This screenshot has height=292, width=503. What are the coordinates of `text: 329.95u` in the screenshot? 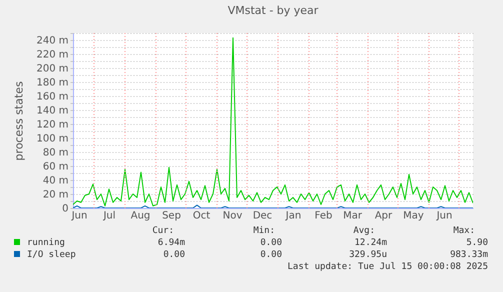 It's located at (368, 255).